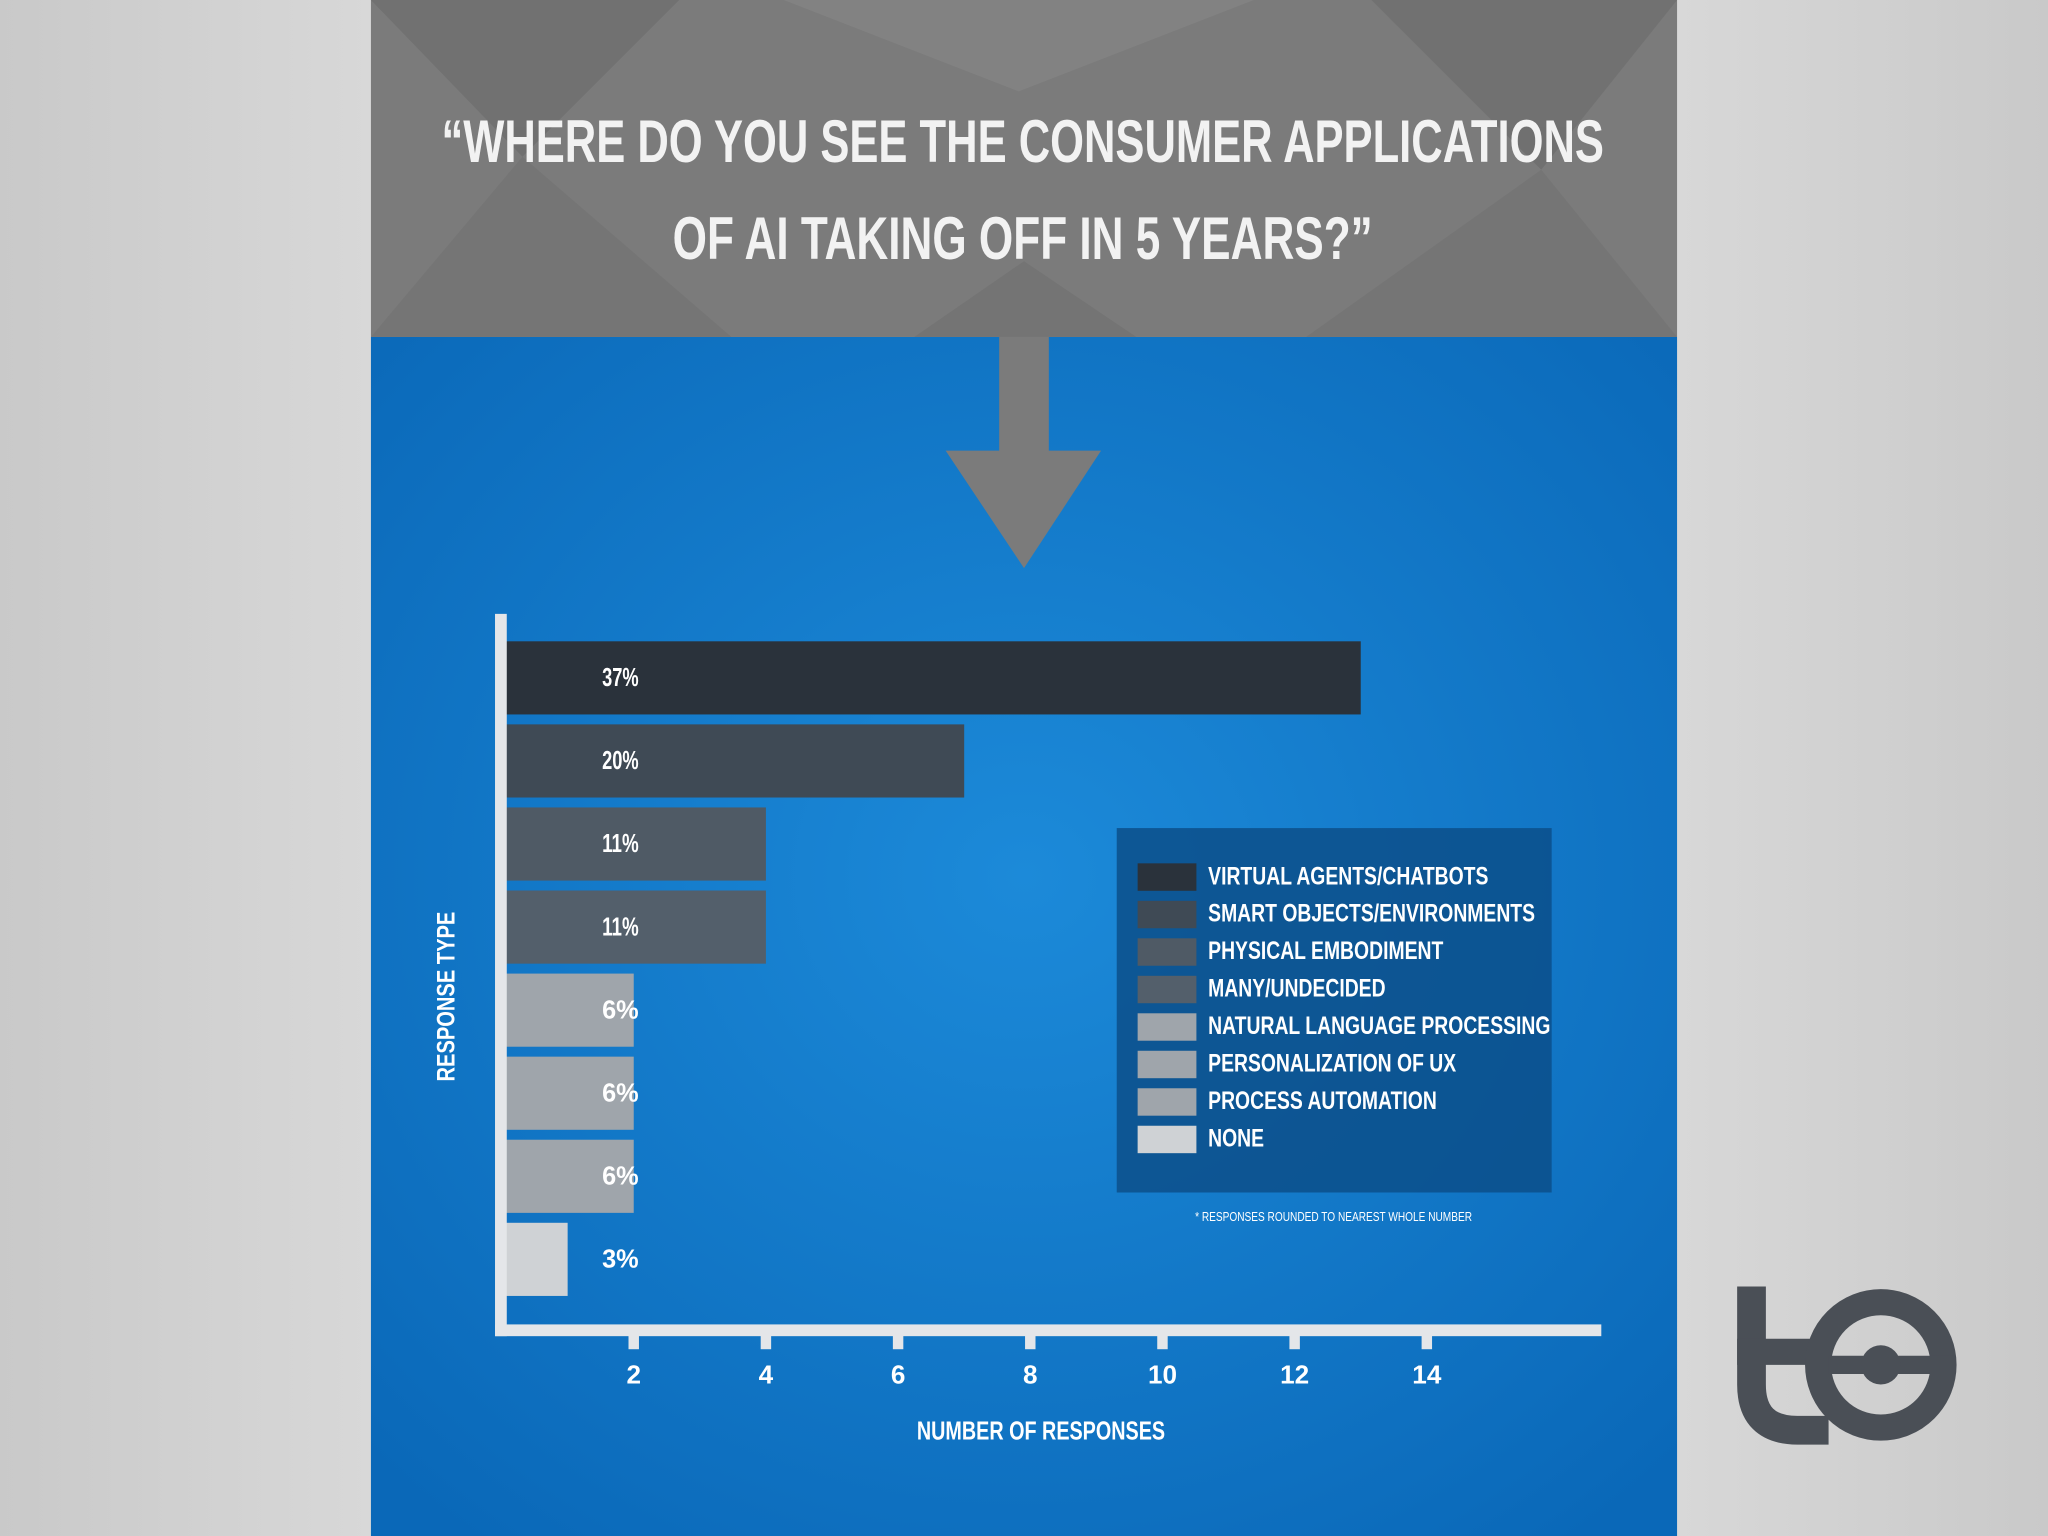 Image resolution: width=2048 pixels, height=1536 pixels. What do you see at coordinates (1162, 1375) in the screenshot?
I see `x-tick-label: 10` at bounding box center [1162, 1375].